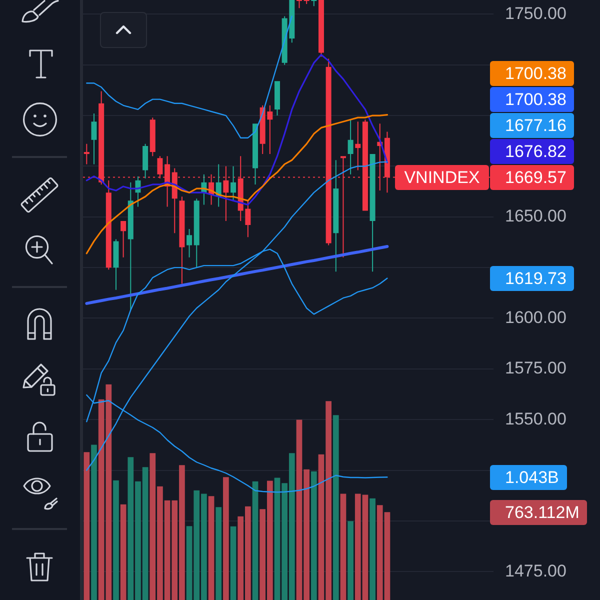 The width and height of the screenshot is (600, 600). Describe the element at coordinates (535, 570) in the screenshot. I see `y-tick-label: 1475.00` at that location.